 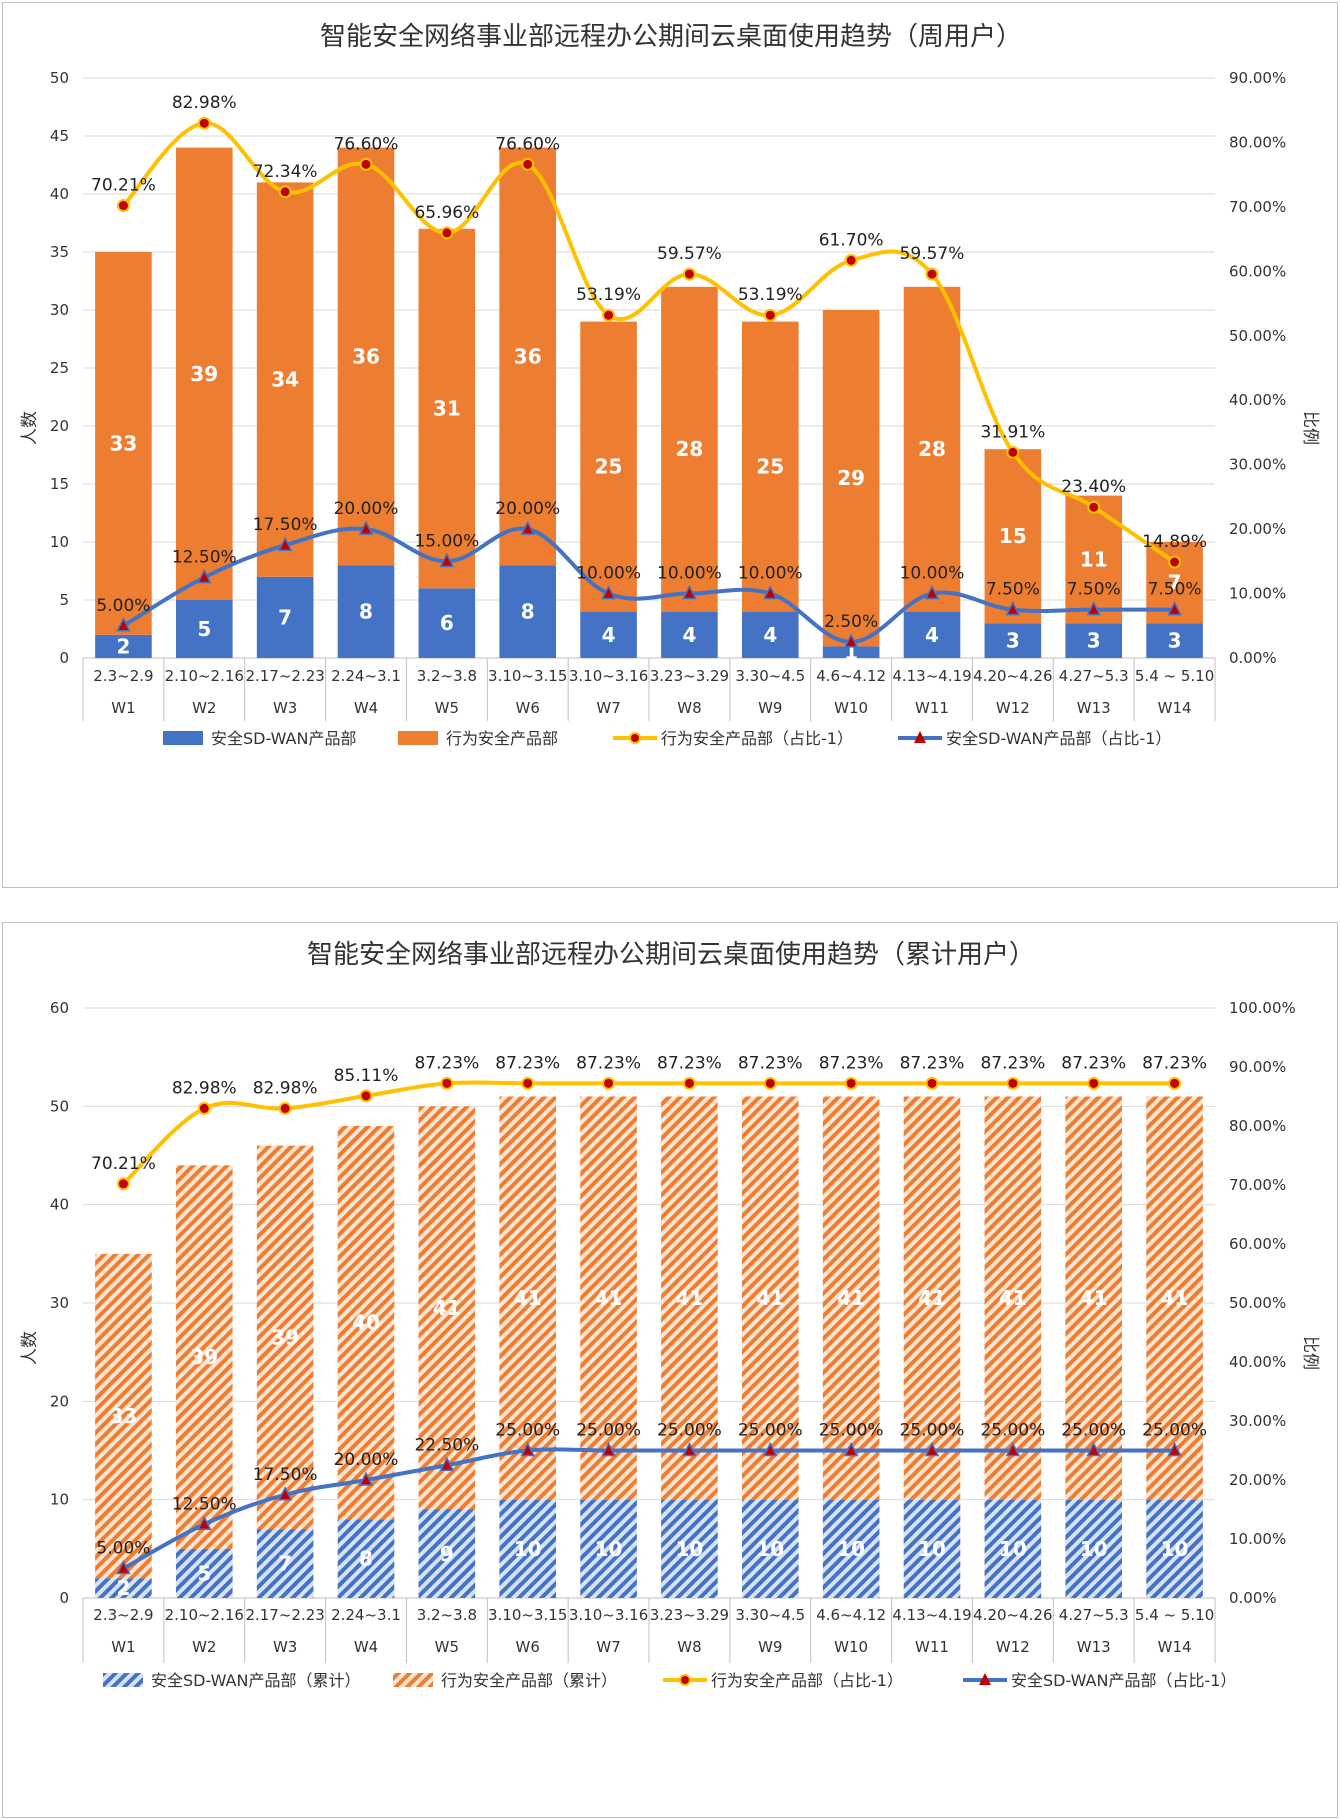 I want to click on y2-tick-label: 20.00%, so click(x=1257, y=1480).